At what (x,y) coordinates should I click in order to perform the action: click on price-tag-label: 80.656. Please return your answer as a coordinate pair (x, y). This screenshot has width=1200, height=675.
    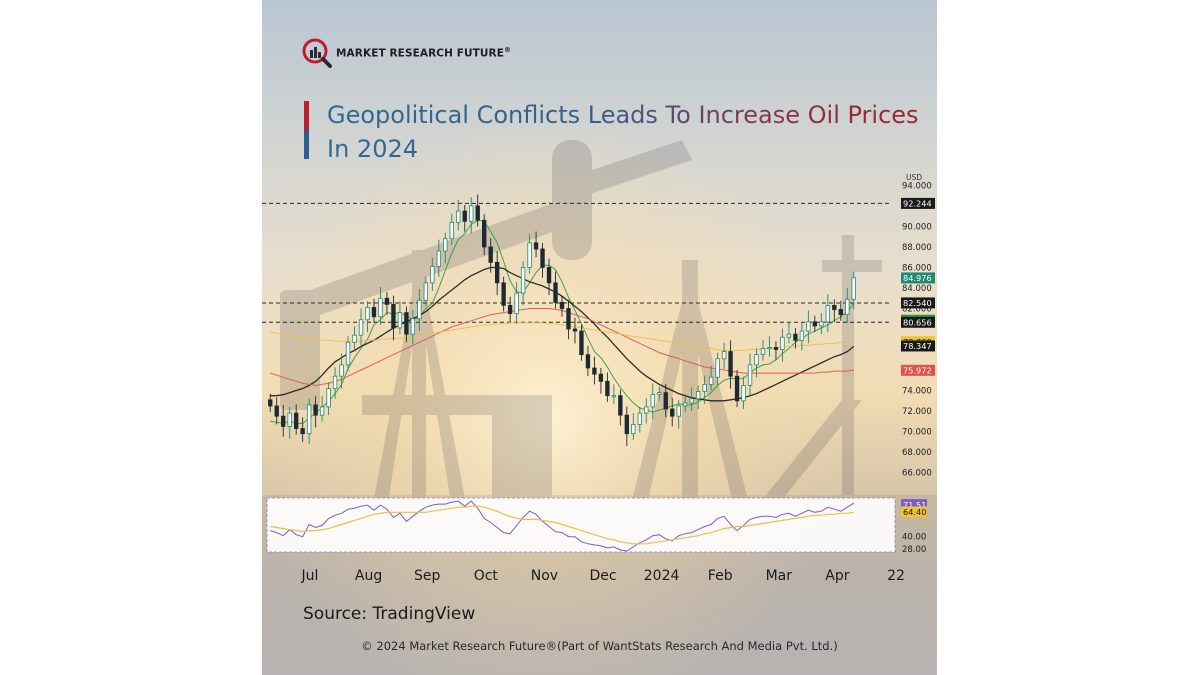
    Looking at the image, I should click on (917, 322).